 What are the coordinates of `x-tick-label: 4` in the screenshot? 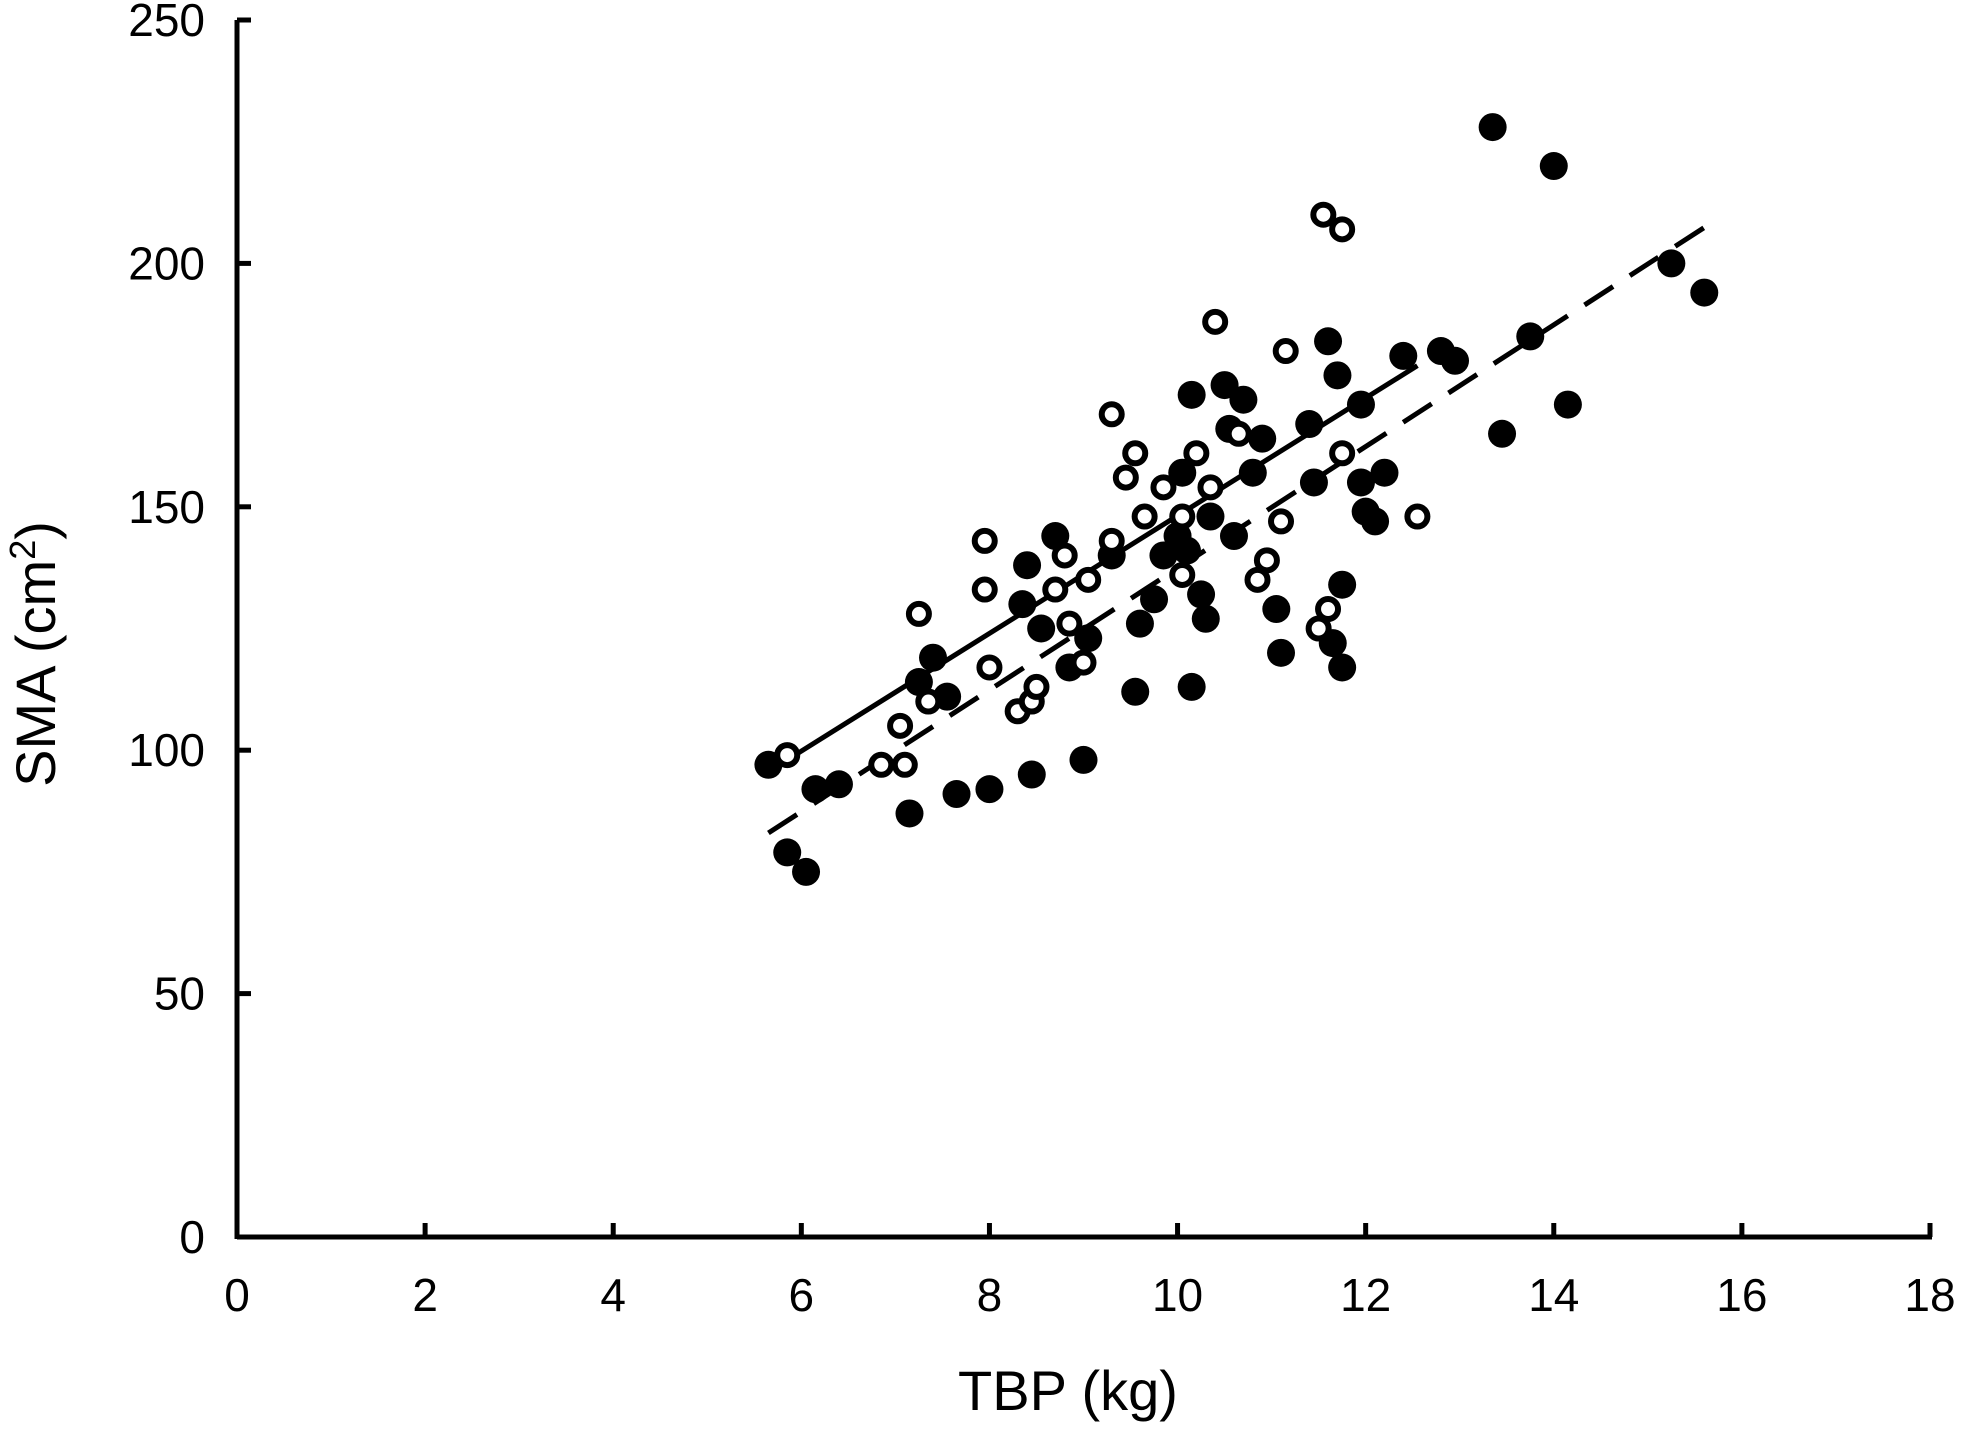 It's located at (613, 1295).